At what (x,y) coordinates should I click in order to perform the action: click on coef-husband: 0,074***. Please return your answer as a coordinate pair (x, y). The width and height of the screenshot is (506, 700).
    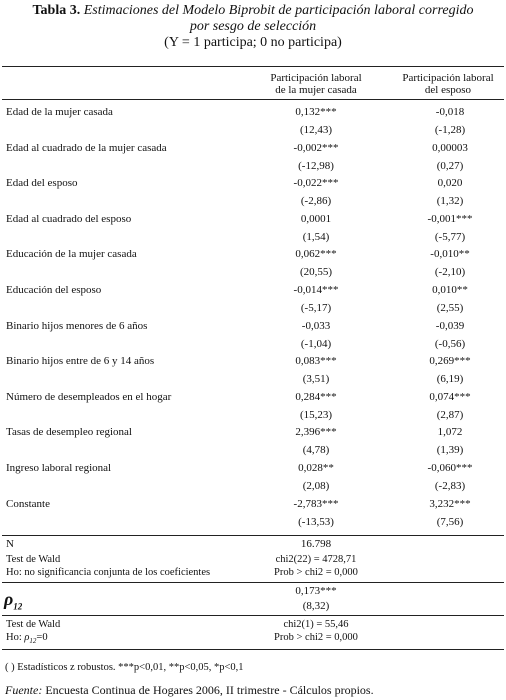
    Looking at the image, I should click on (450, 397).